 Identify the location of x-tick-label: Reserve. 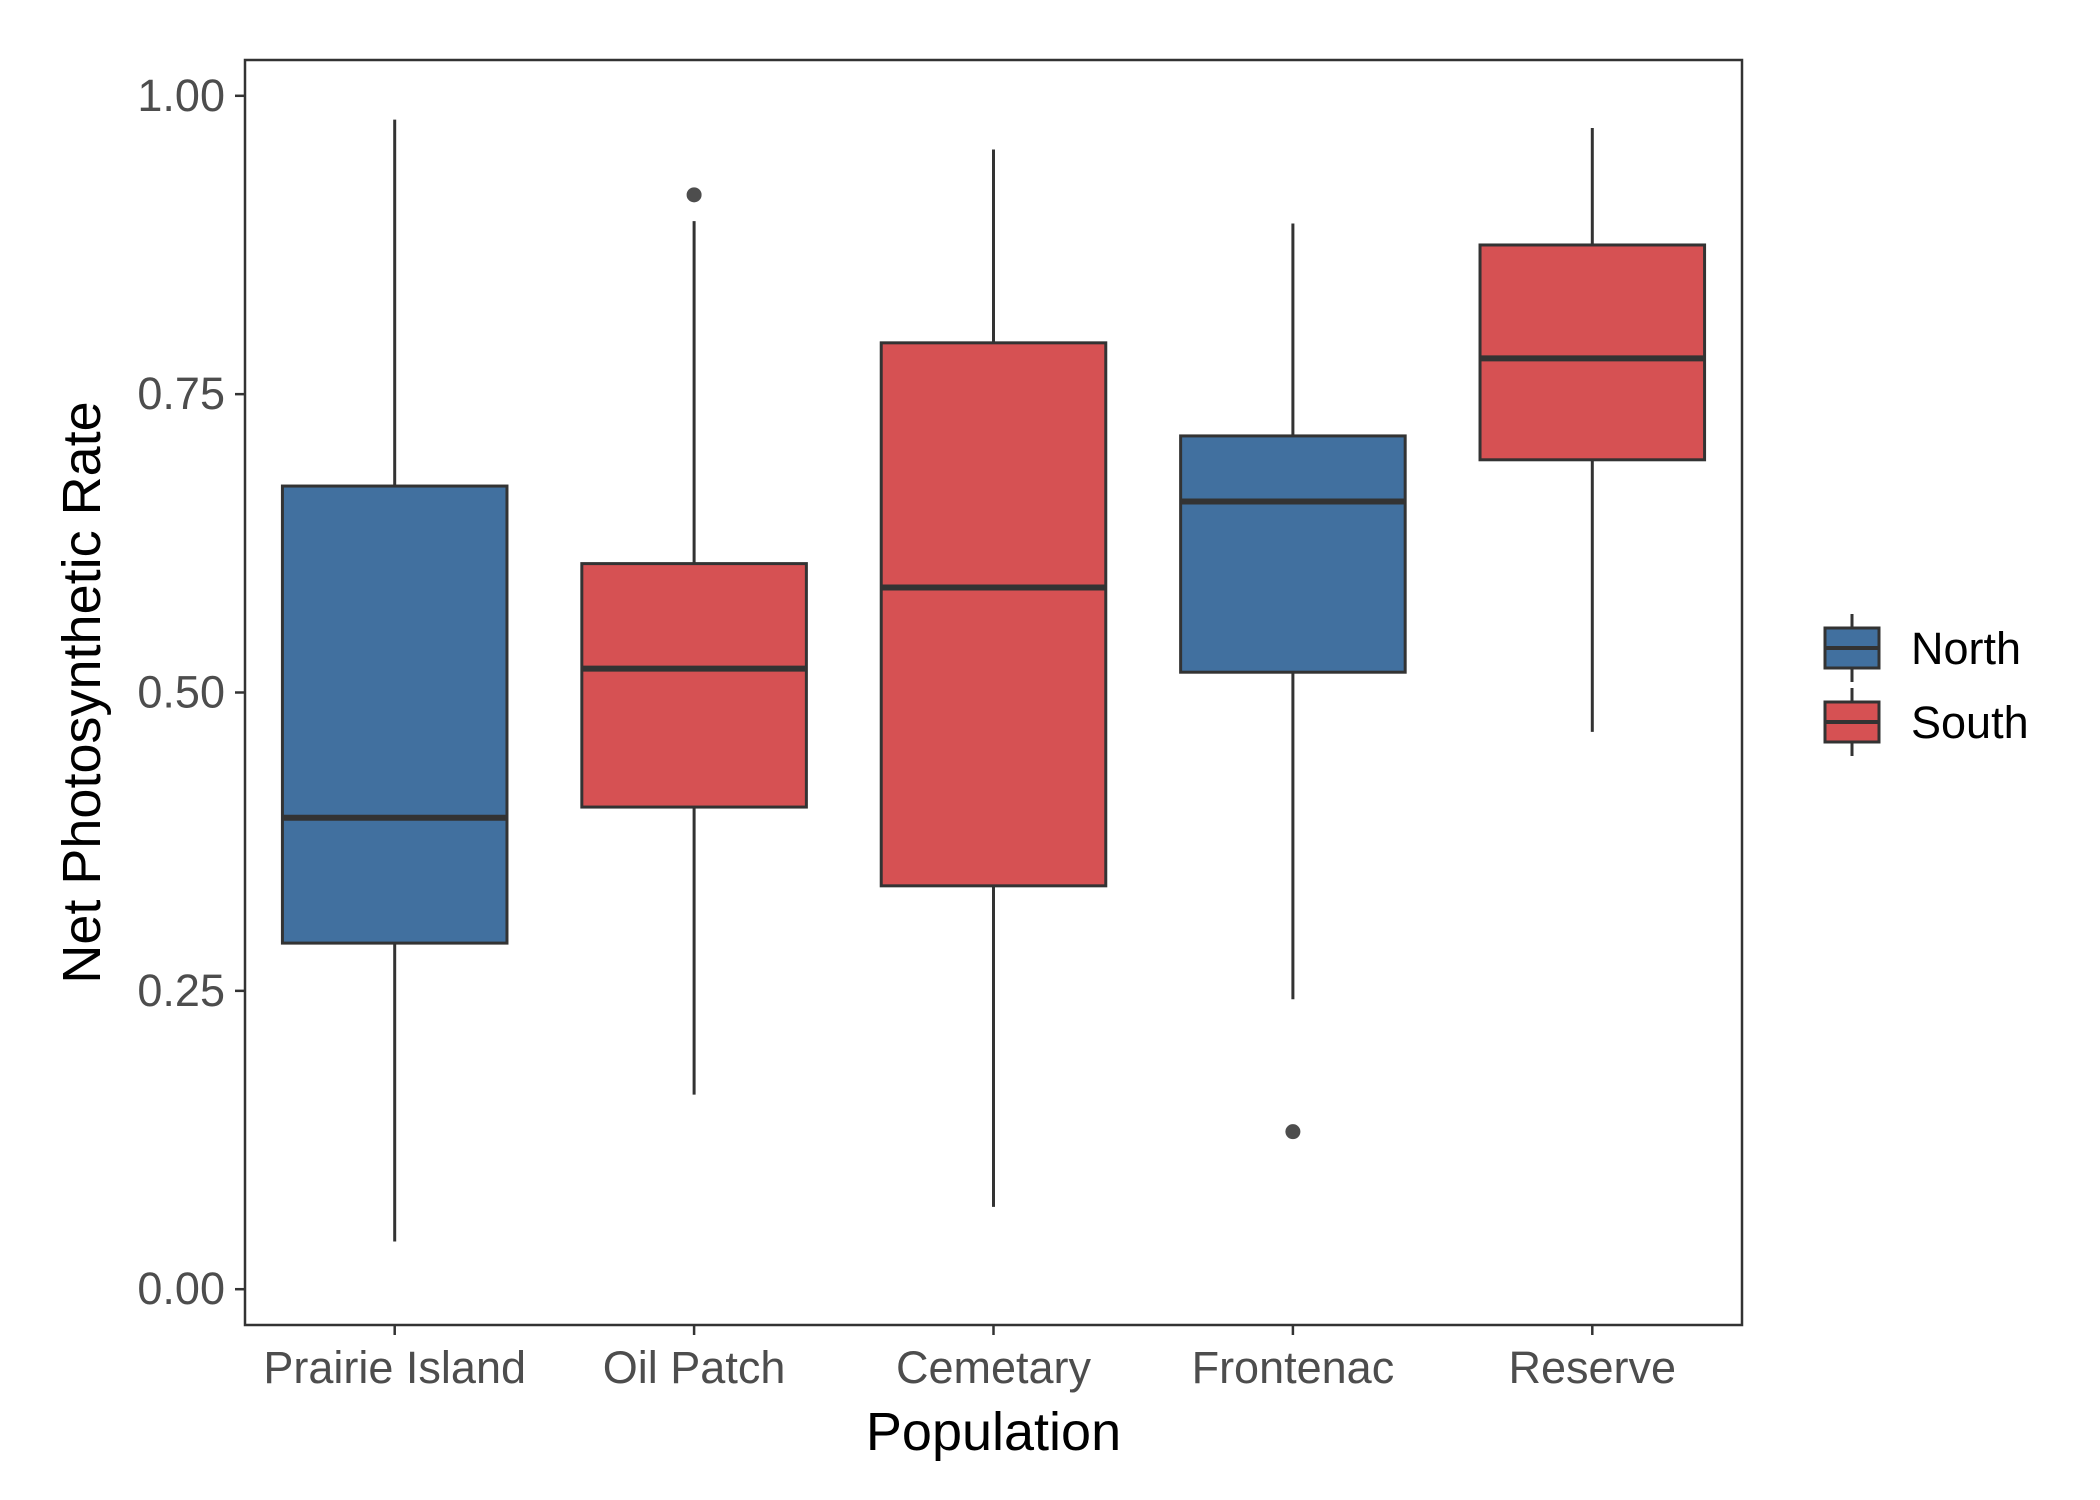
(1593, 1367).